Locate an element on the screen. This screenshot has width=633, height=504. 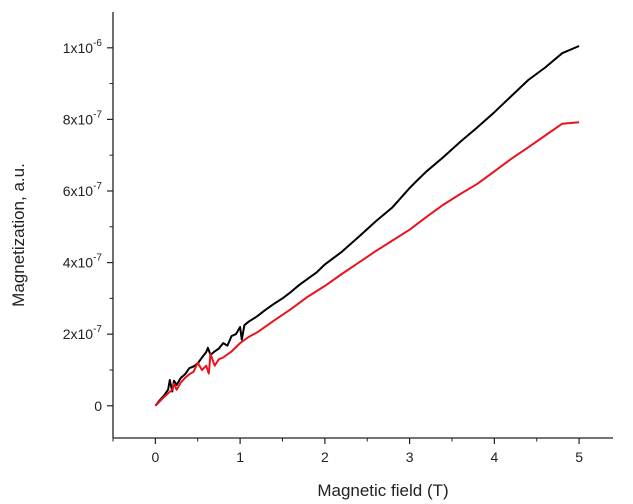
y-tick-label: 4x10⁻⁷ is located at coordinates (83, 262).